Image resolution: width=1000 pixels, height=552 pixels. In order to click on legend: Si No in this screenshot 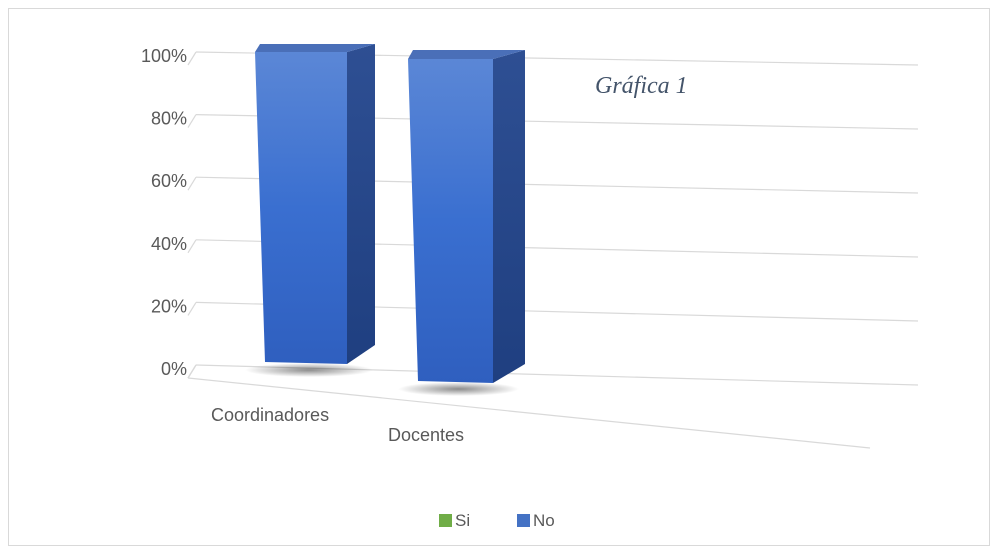, I will do `click(497, 520)`.